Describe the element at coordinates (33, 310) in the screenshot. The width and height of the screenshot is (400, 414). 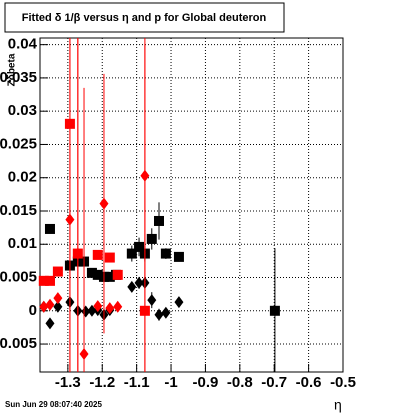
I see `y-tick-label: 0` at that location.